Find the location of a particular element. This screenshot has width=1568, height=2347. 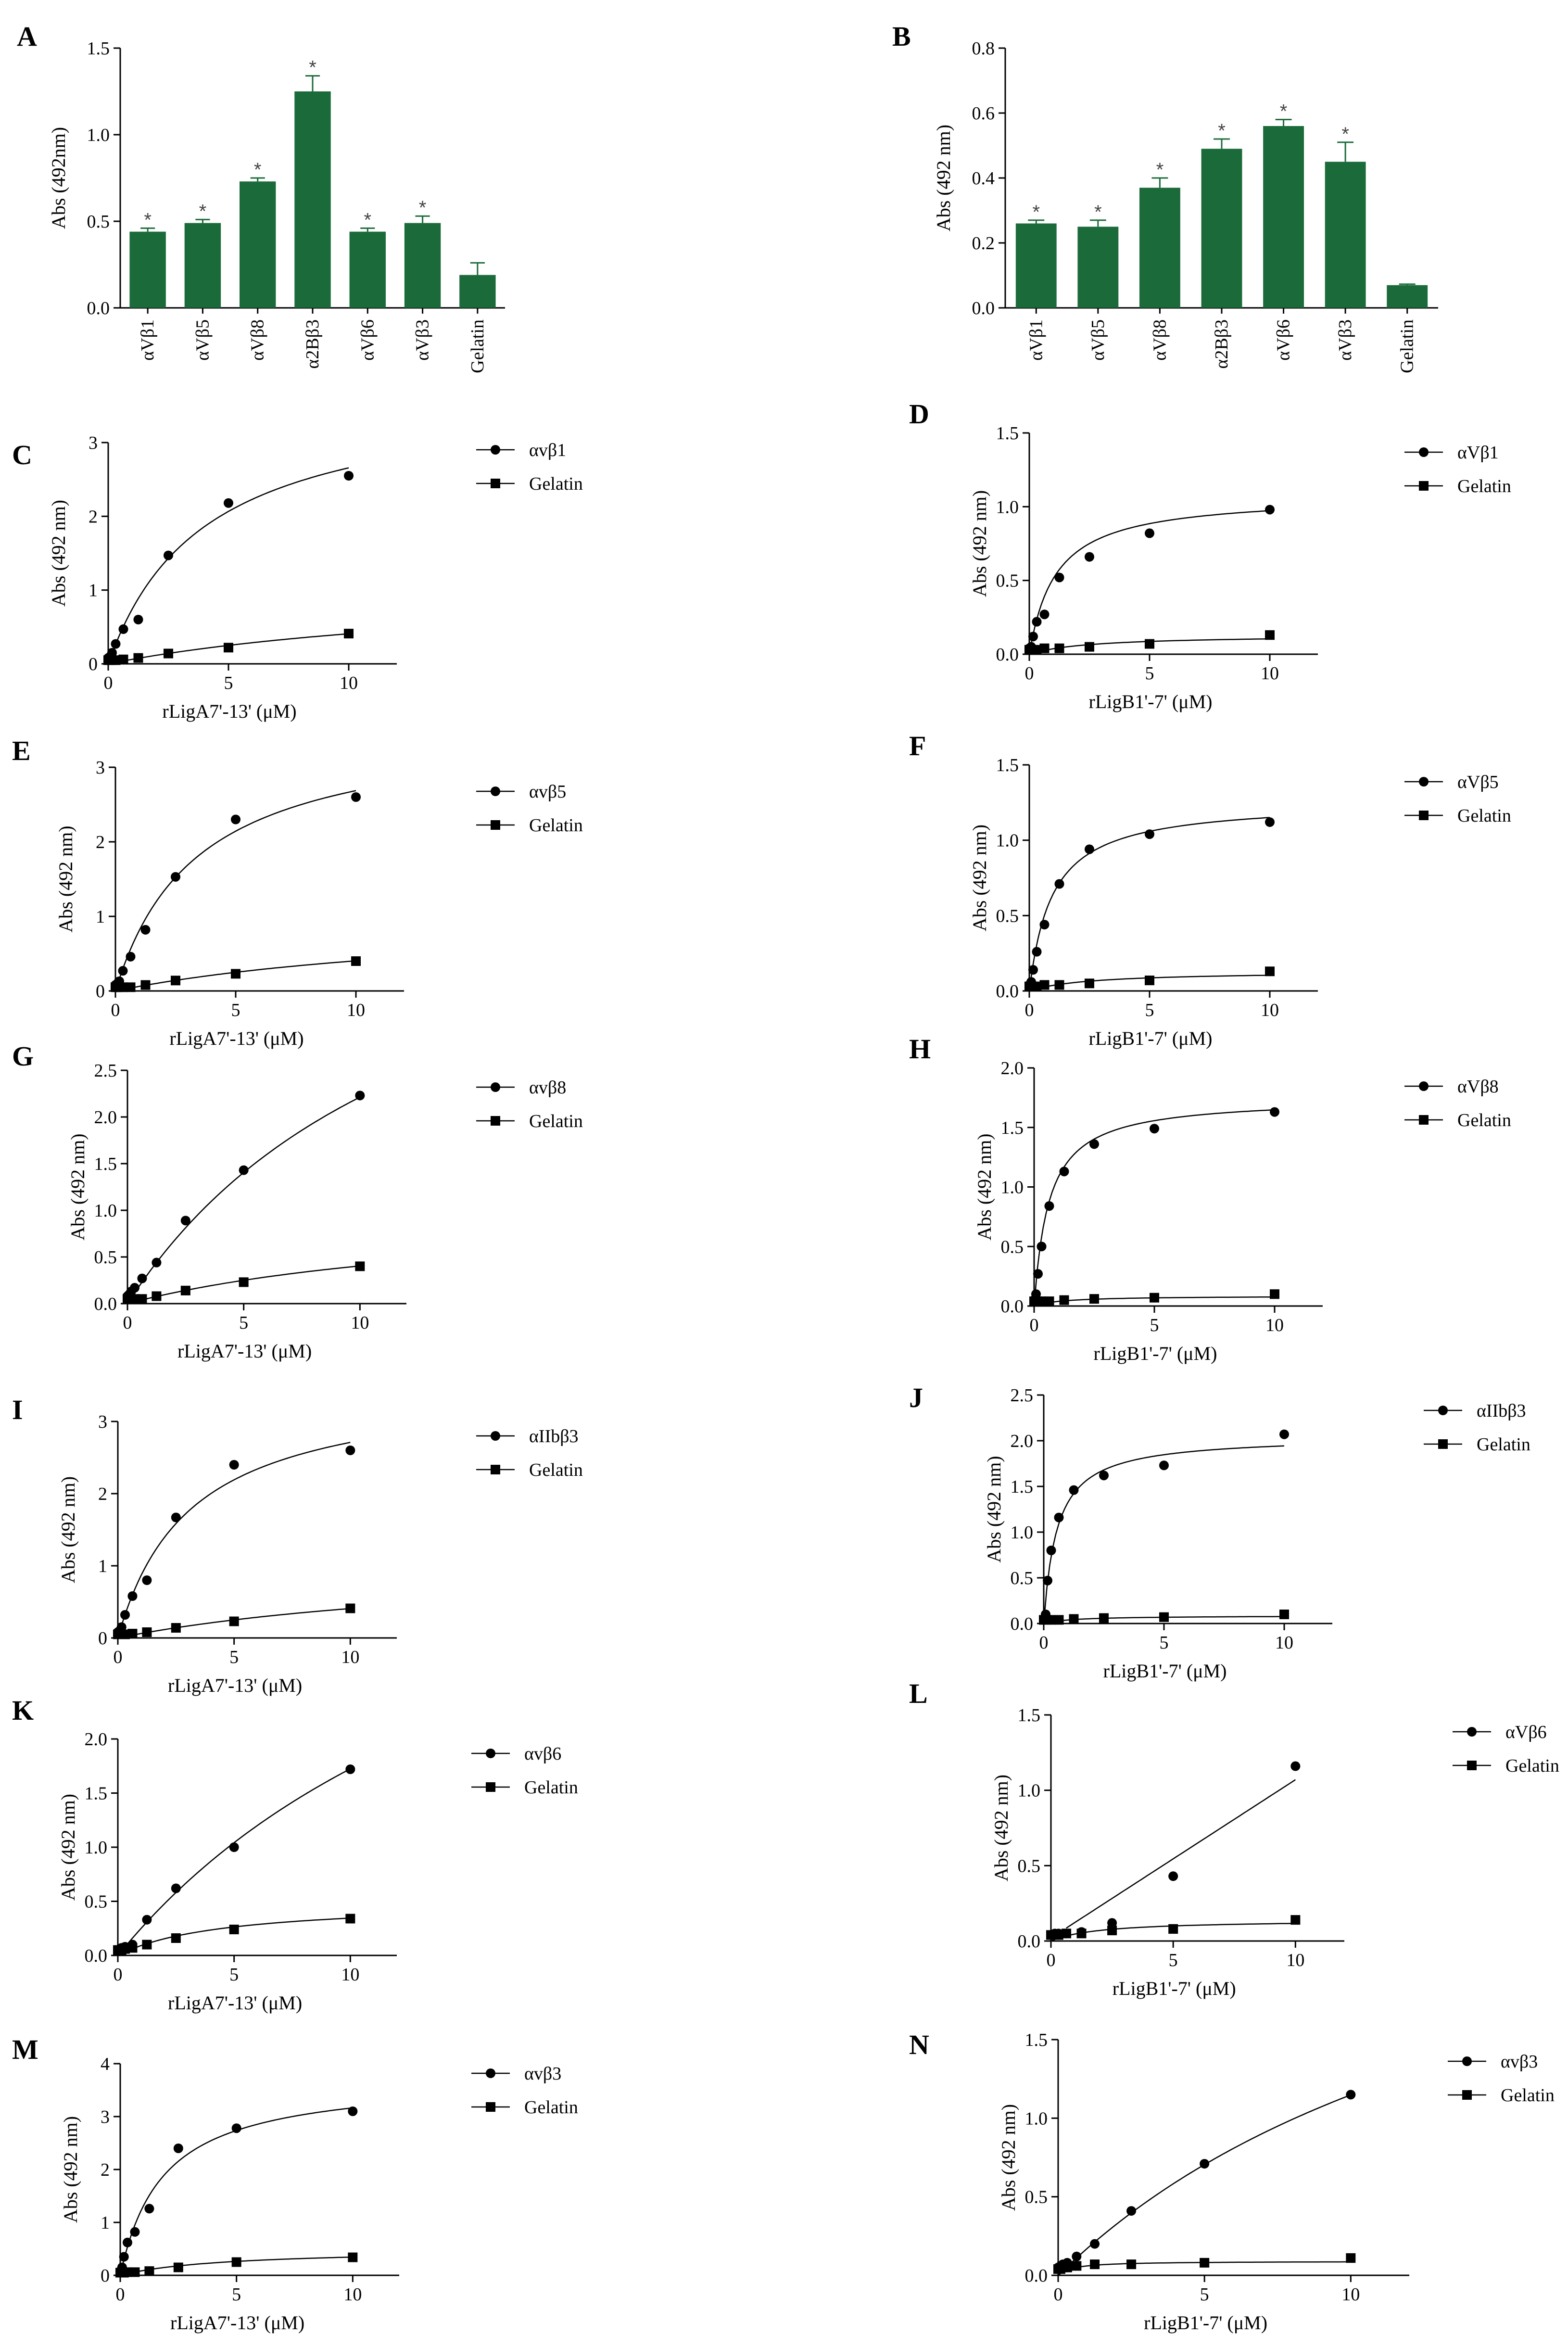

legend-label: αVβ8 is located at coordinates (1478, 1087).